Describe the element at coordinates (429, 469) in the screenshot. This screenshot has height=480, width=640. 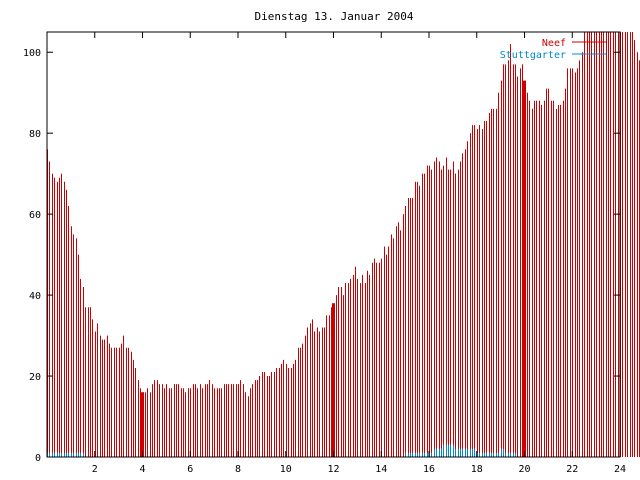
I see `x-tick-label: 16` at that location.